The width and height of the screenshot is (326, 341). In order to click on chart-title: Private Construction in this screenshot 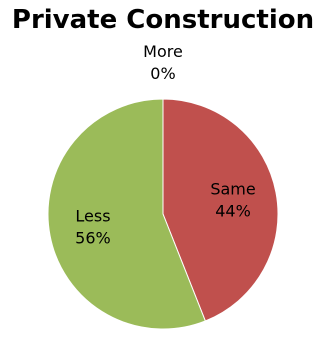, I will do `click(163, 20)`.